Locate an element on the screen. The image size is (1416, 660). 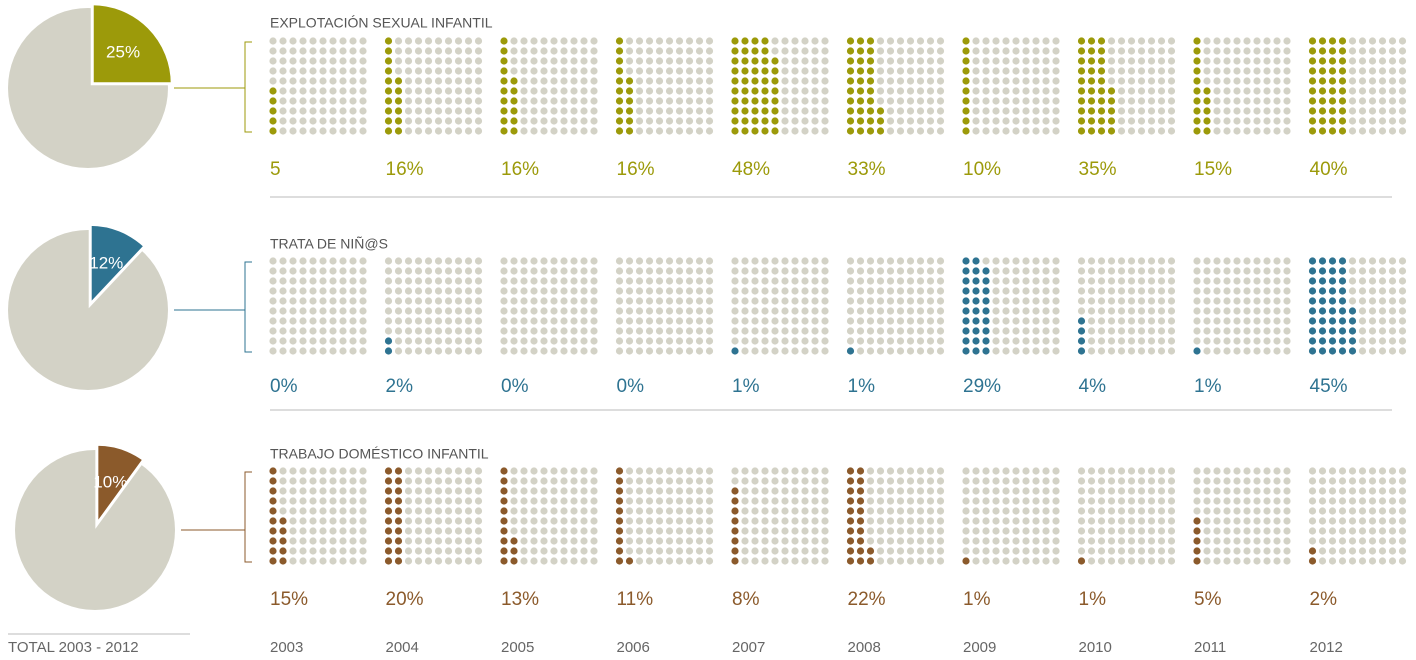
value-label: 13% is located at coordinates (520, 599).